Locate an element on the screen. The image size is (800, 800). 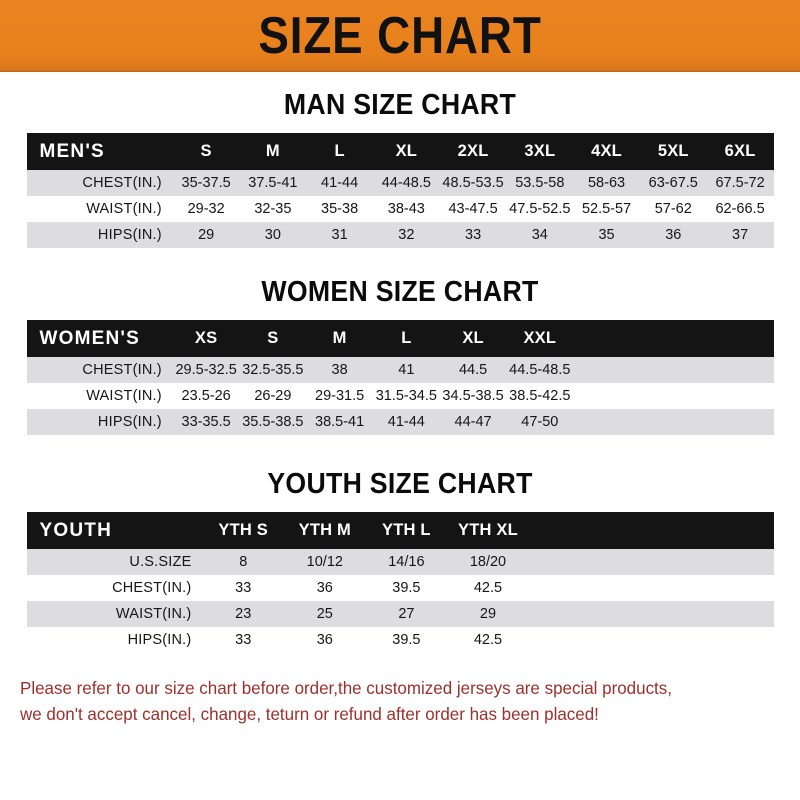
table-cell: 39.5 is located at coordinates (406, 588).